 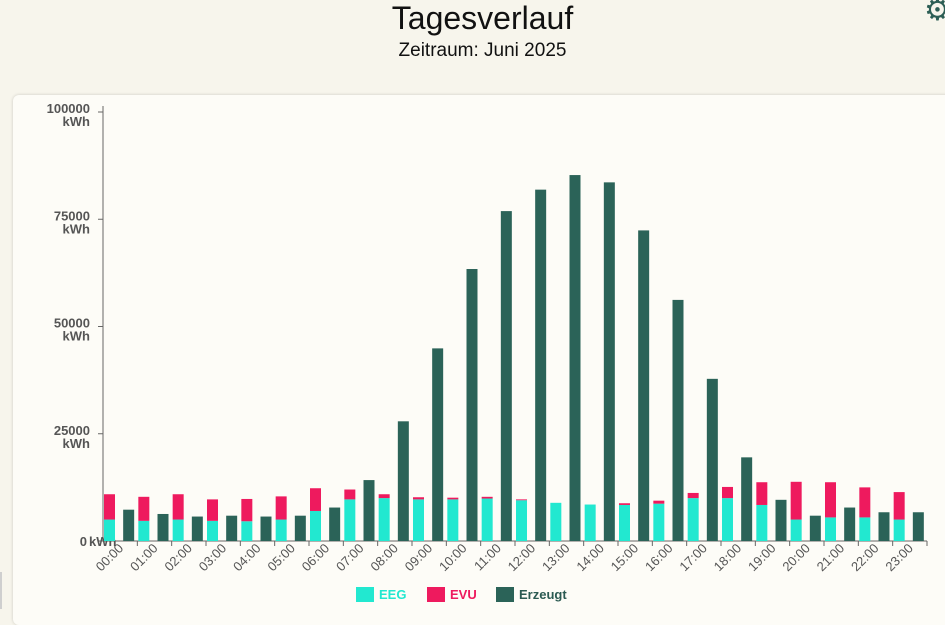 I want to click on x-tick-label: 09:00, so click(x=419, y=558).